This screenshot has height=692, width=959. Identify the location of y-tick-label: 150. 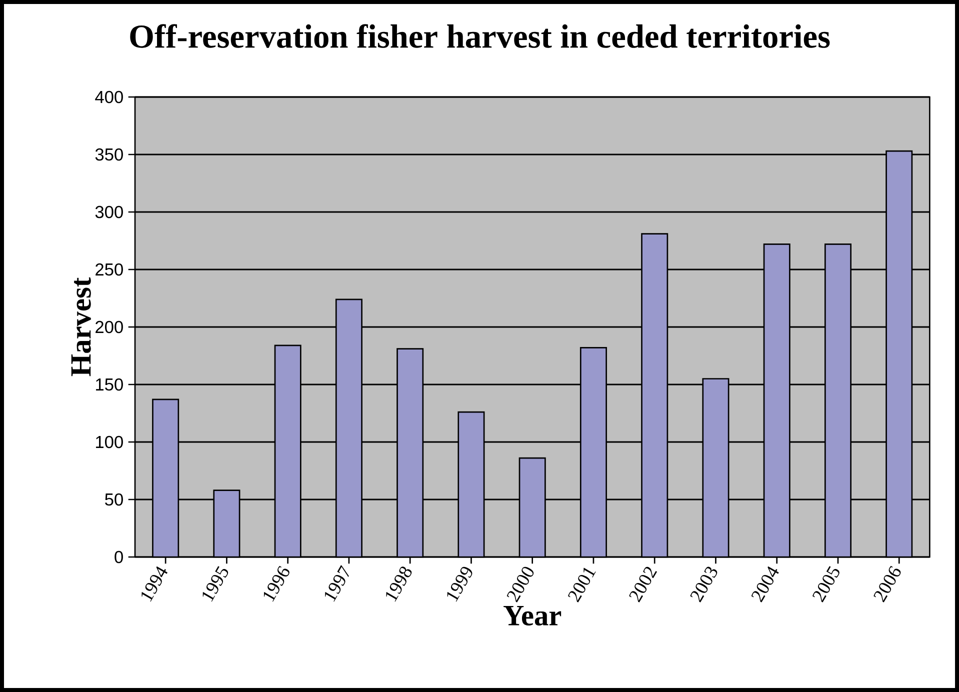
(109, 384).